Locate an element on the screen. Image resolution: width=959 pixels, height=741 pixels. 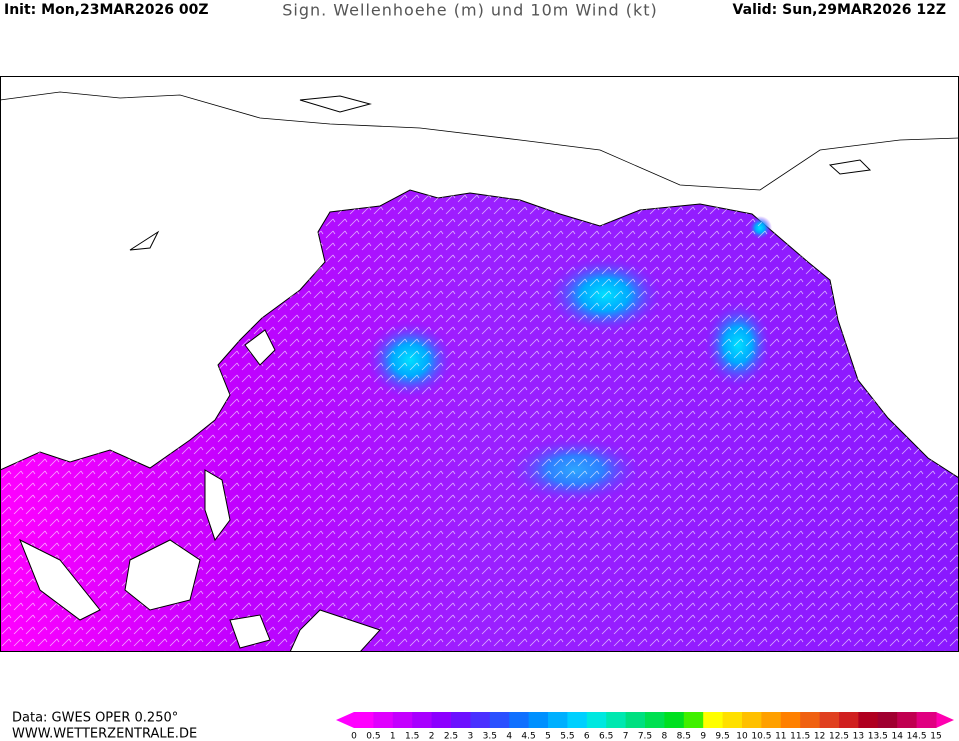
colorbar-label: 8.5 is located at coordinates (684, 736).